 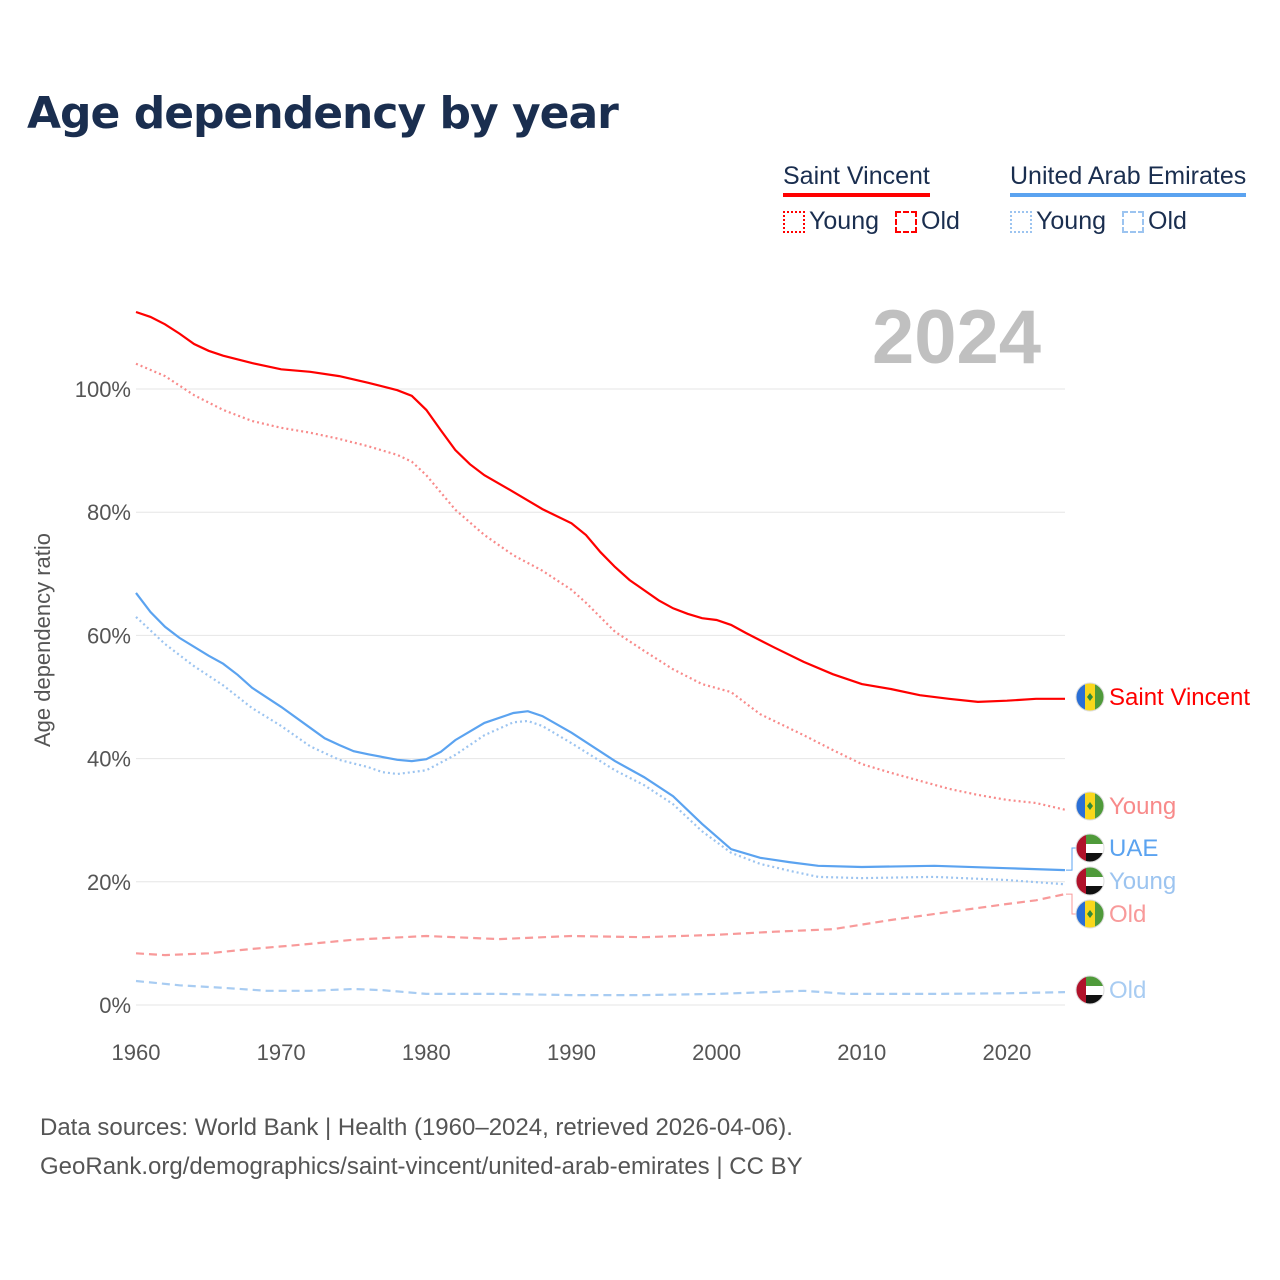 I want to click on series-line-united-arab-emirates-old, so click(x=600, y=988).